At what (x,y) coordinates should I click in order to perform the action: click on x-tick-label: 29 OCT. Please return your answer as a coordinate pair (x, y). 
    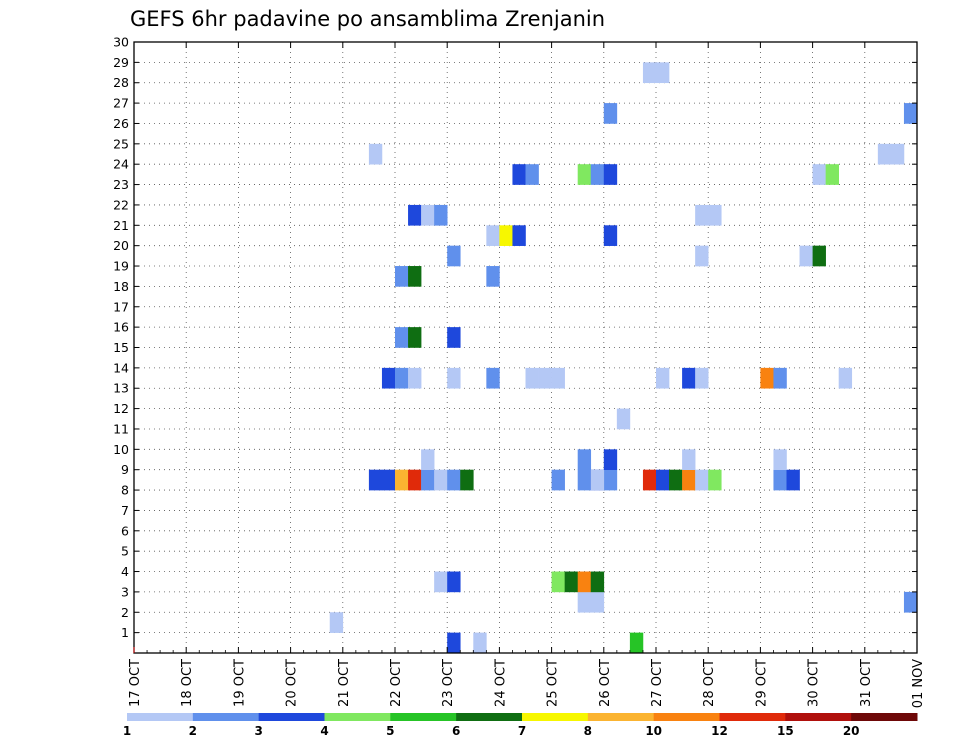
    Looking at the image, I should click on (761, 683).